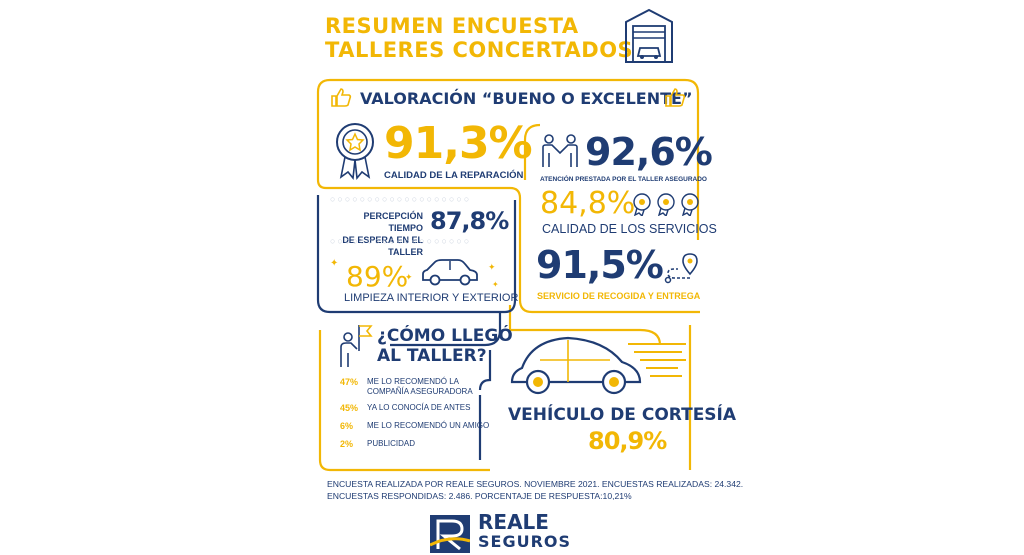  Describe the element at coordinates (341, 97) in the screenshot. I see `thumbs-up-icon` at that location.